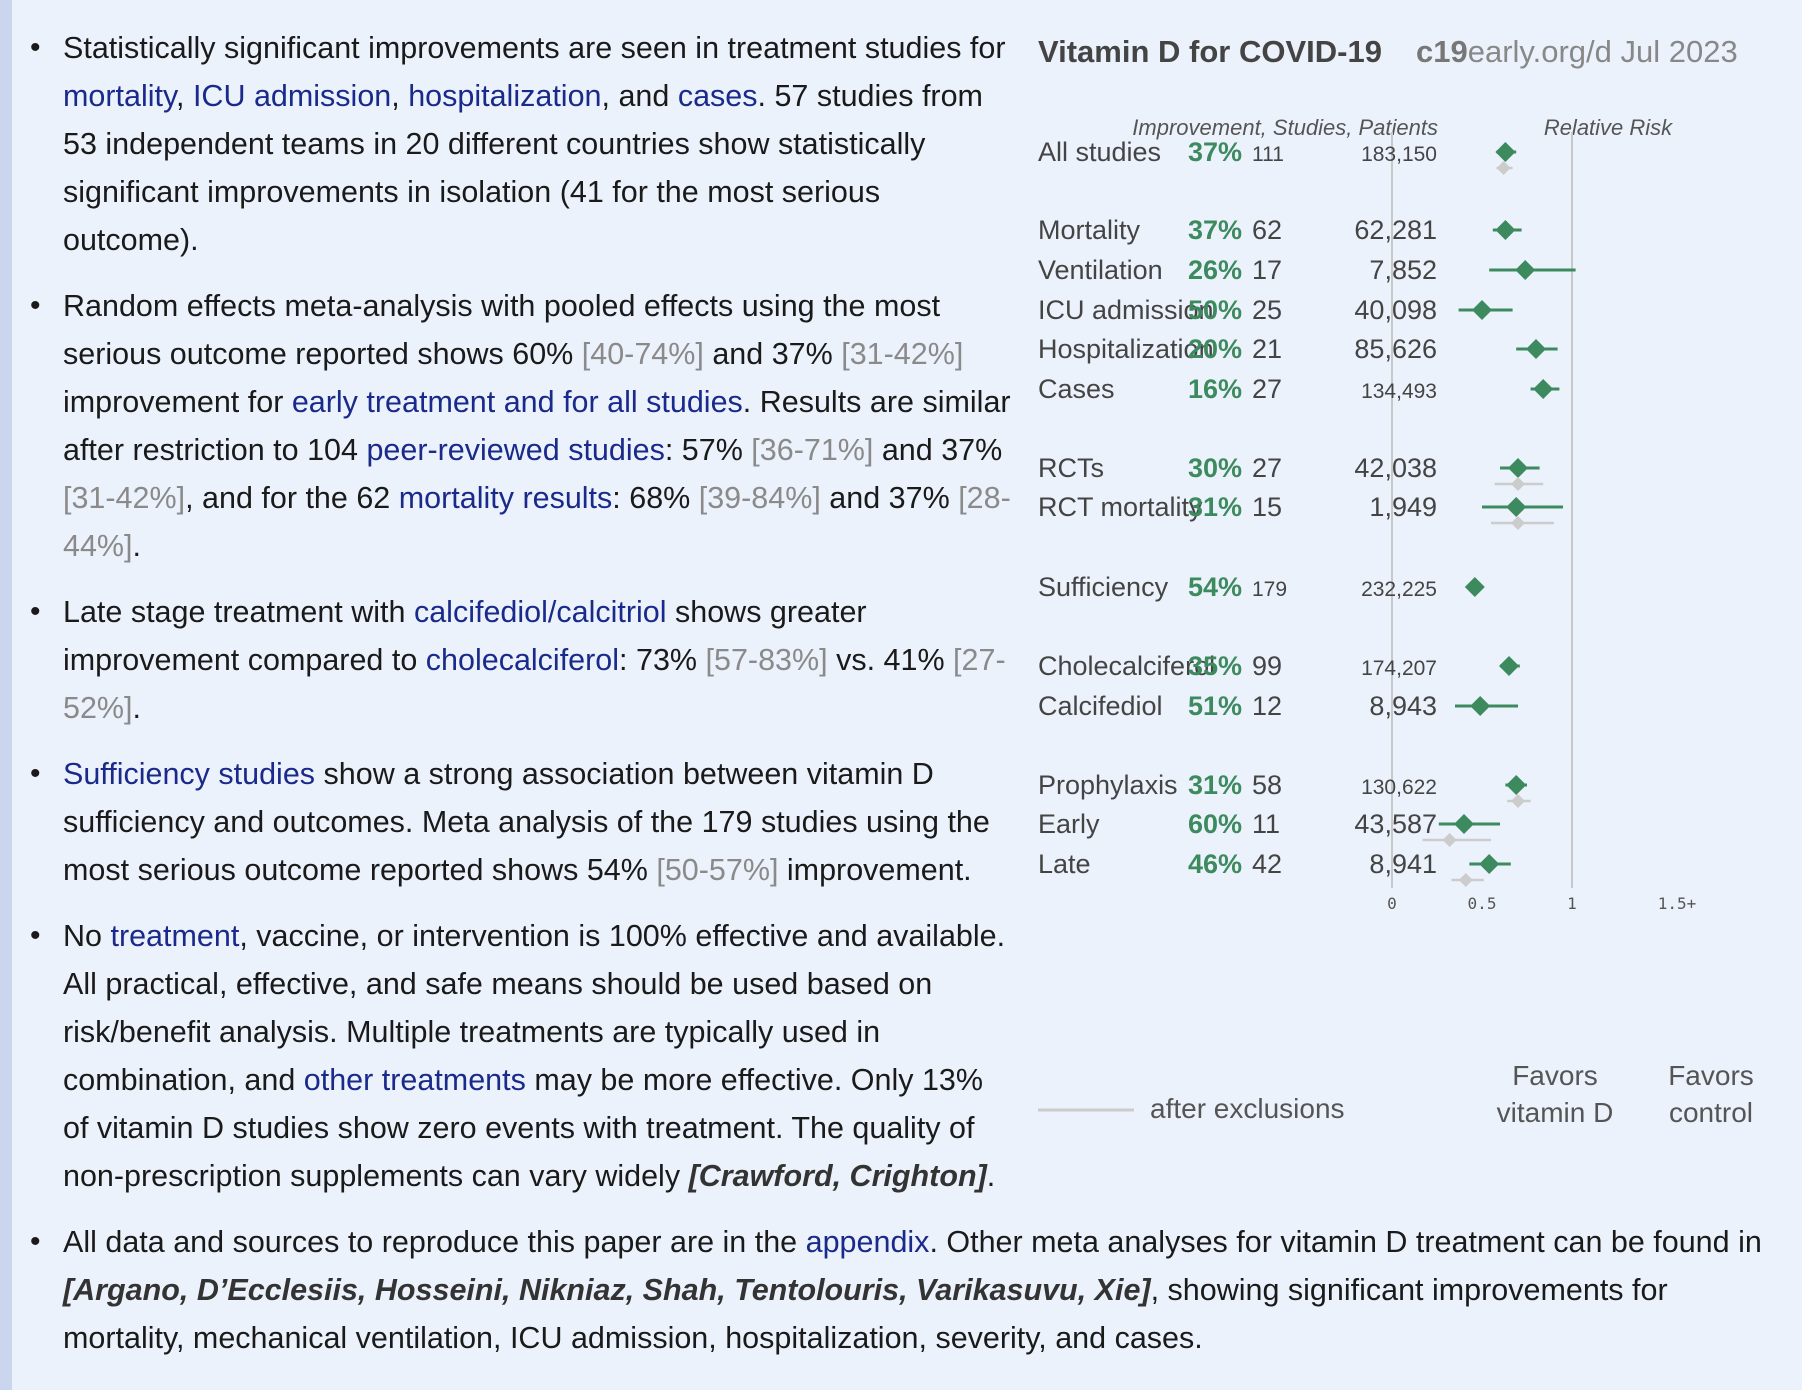  What do you see at coordinates (537, 522) in the screenshot?
I see `confidence-interval: [28-44%]` at bounding box center [537, 522].